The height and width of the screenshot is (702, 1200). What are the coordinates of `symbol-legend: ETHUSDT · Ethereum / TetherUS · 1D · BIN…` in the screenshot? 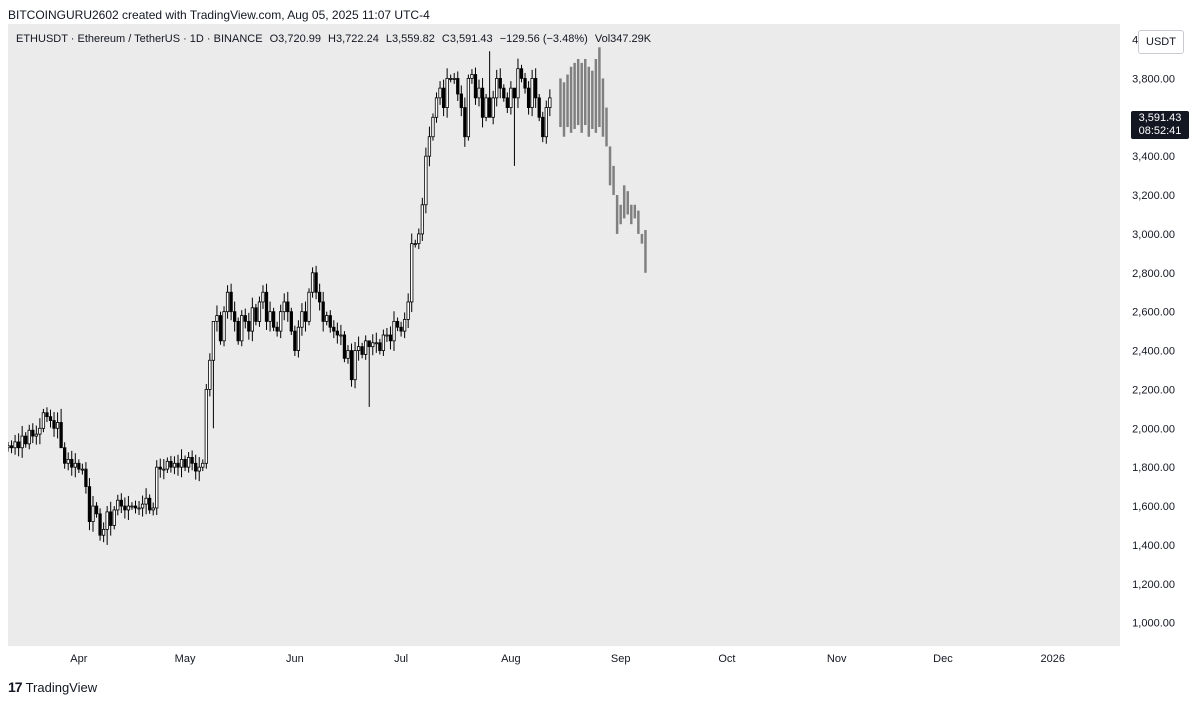 It's located at (335, 39).